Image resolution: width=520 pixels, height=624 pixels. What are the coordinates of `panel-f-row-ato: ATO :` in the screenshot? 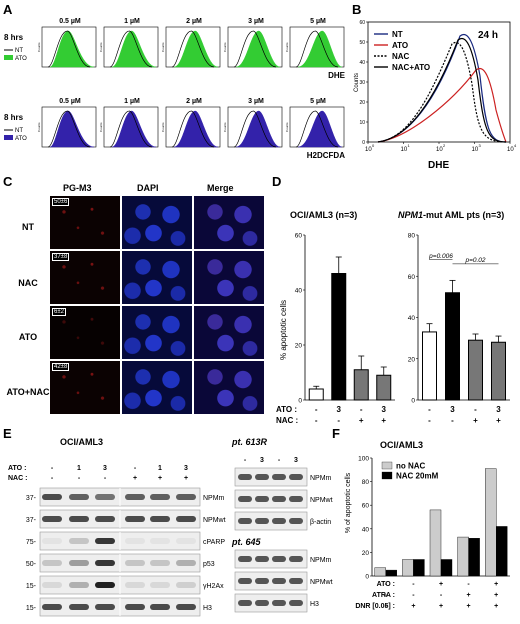 It's located at (386, 584).